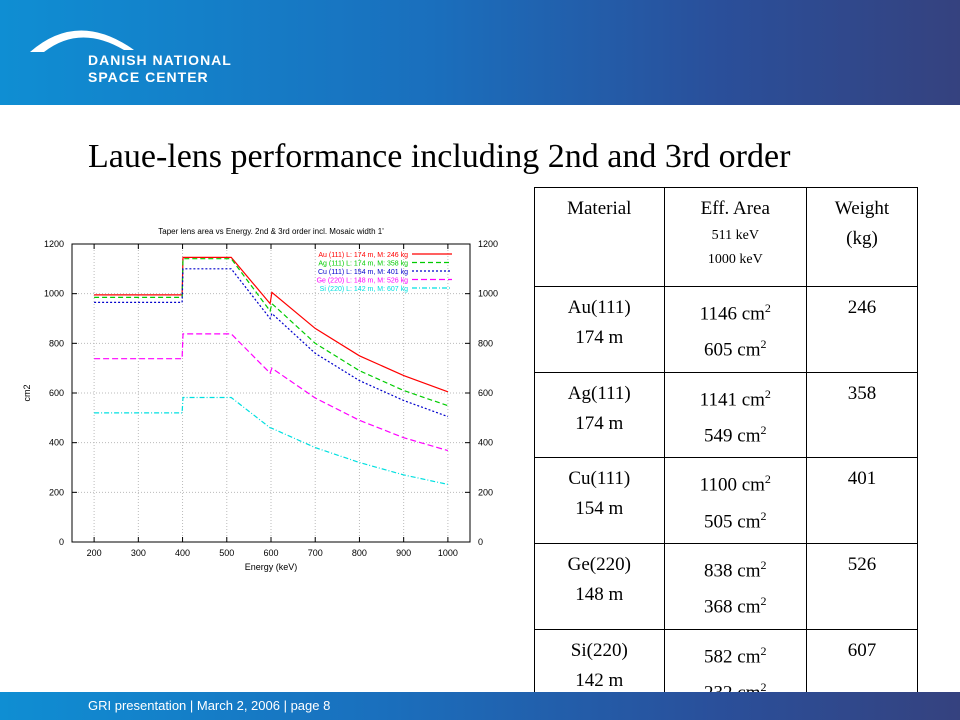 This screenshot has width=960, height=720. What do you see at coordinates (488, 244) in the screenshot?
I see `y-tick-label-right: 1200` at bounding box center [488, 244].